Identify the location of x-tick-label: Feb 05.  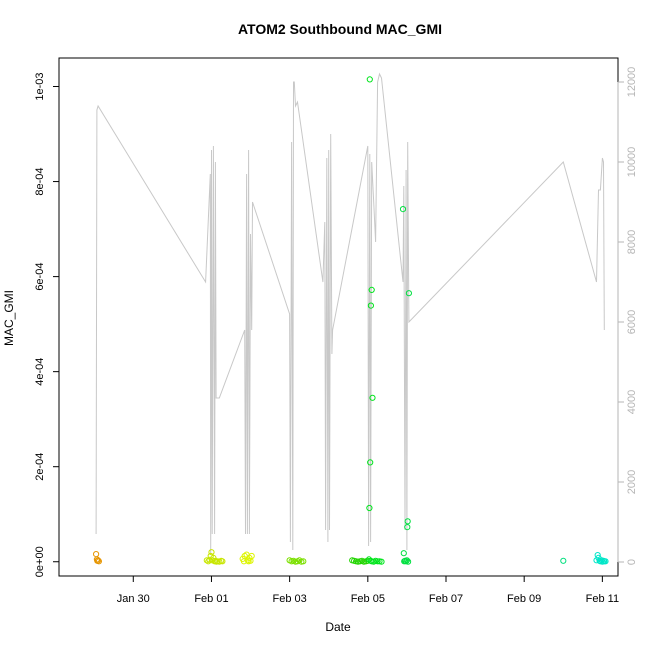
(368, 599).